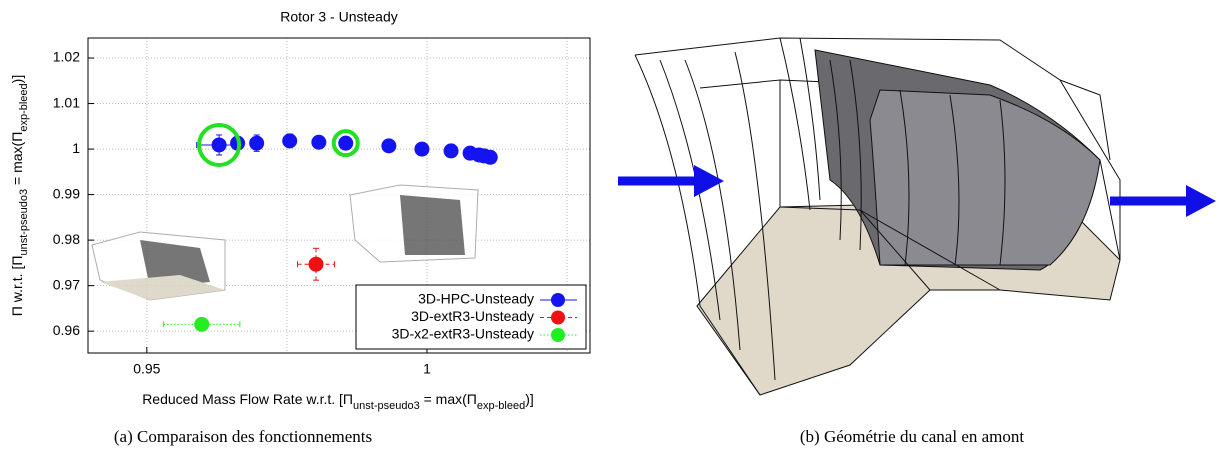 The image size is (1219, 459). Describe the element at coordinates (243, 436) in the screenshot. I see `caption: (a) Comparaison des fonctionnements` at that location.